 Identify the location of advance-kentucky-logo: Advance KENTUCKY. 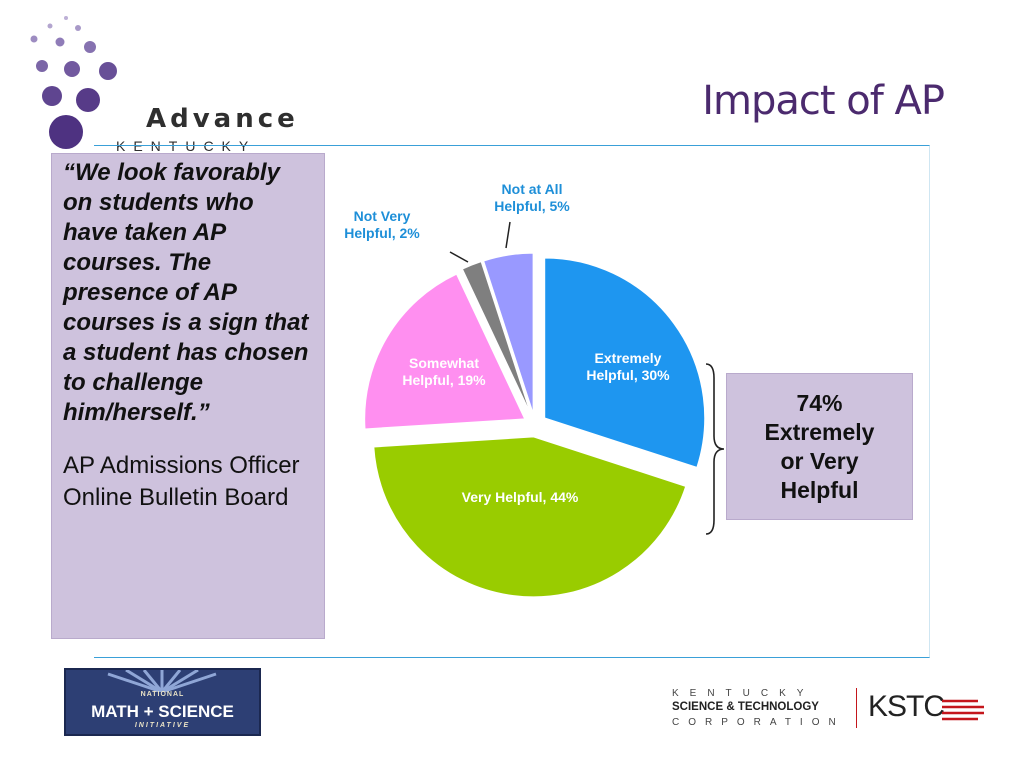
(157, 83).